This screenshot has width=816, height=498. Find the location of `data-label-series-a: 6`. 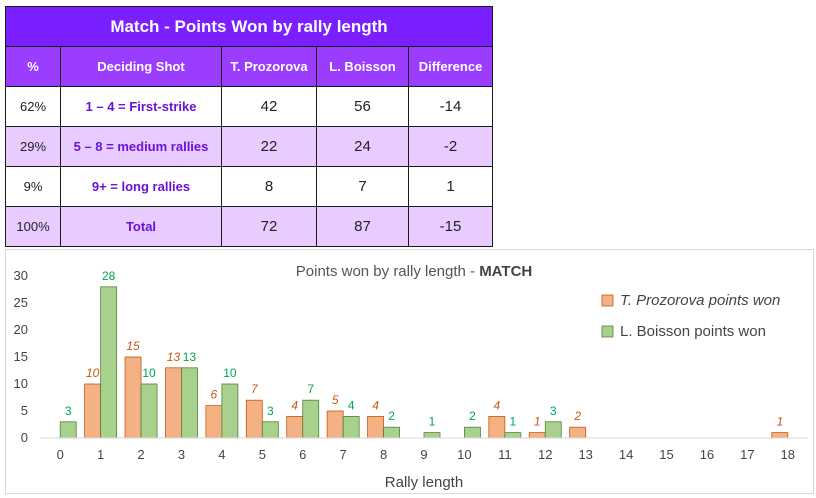

data-label-series-a: 6 is located at coordinates (214, 395).